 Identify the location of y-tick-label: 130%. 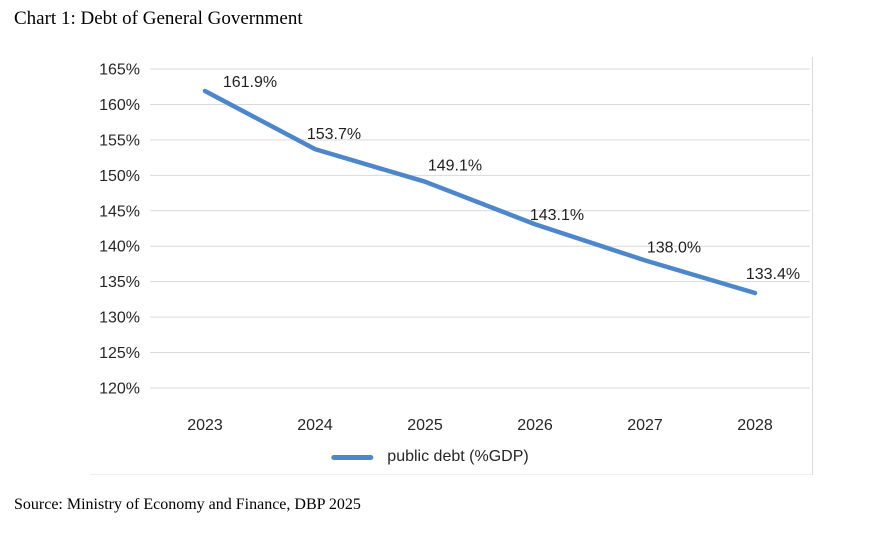
(119, 318).